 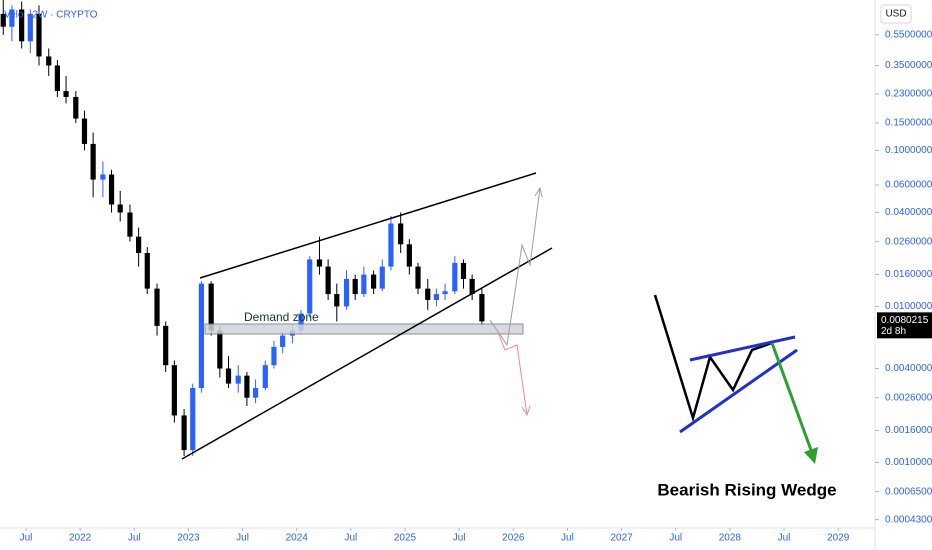 I want to click on y-tick-label: 0.5500000, so click(x=908, y=35).